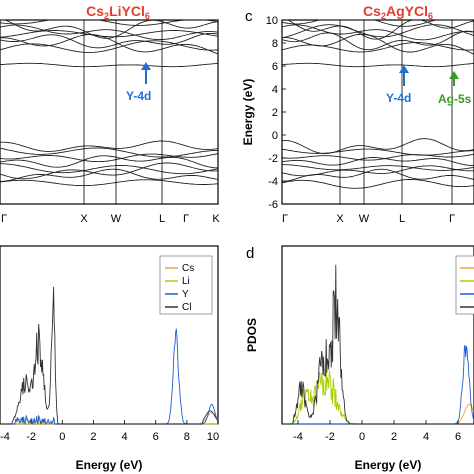  What do you see at coordinates (398, 12) in the screenshot?
I see `panel-c-title: Cs2AgYCl6` at bounding box center [398, 12].